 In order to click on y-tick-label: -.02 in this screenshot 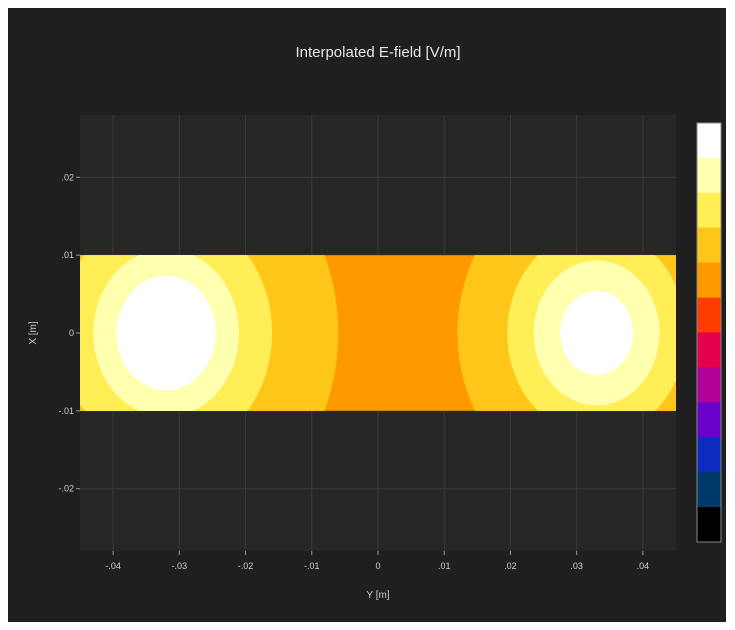, I will do `click(66, 489)`.